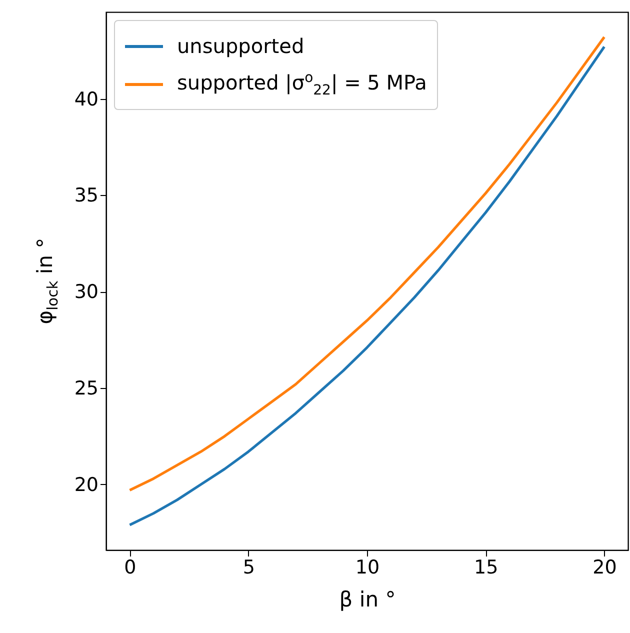  I want to click on x-tick-label: 5, so click(248, 567).